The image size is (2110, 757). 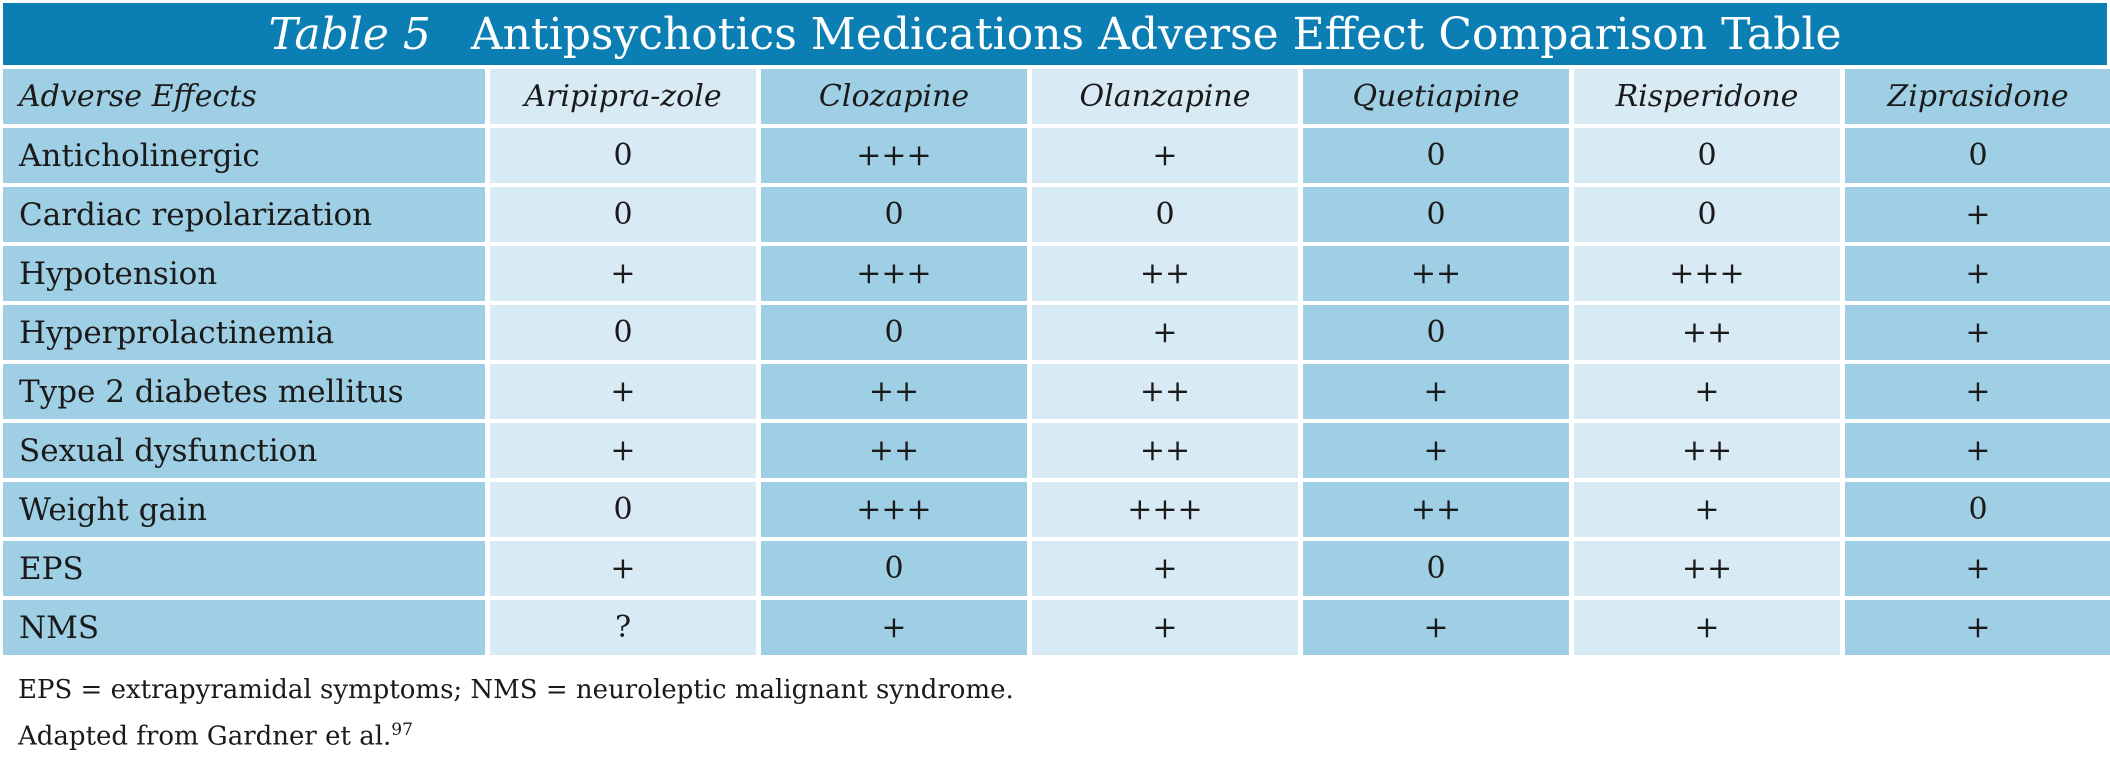 I want to click on column-header-ziprasidone: Ziprasidone, so click(x=1977, y=96).